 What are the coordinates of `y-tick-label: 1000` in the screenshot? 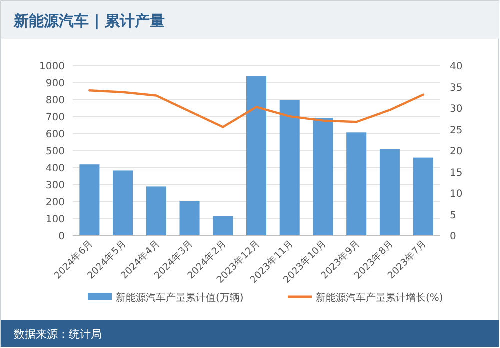 It's located at (52, 67).